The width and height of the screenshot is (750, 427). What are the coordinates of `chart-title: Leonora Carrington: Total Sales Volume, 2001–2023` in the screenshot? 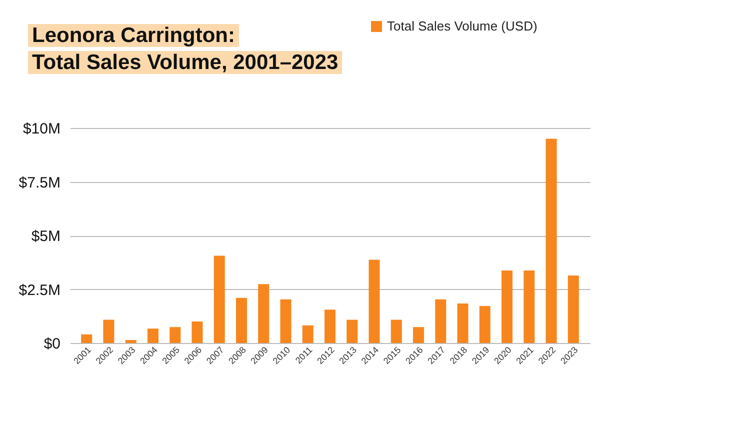 It's located at (185, 49).